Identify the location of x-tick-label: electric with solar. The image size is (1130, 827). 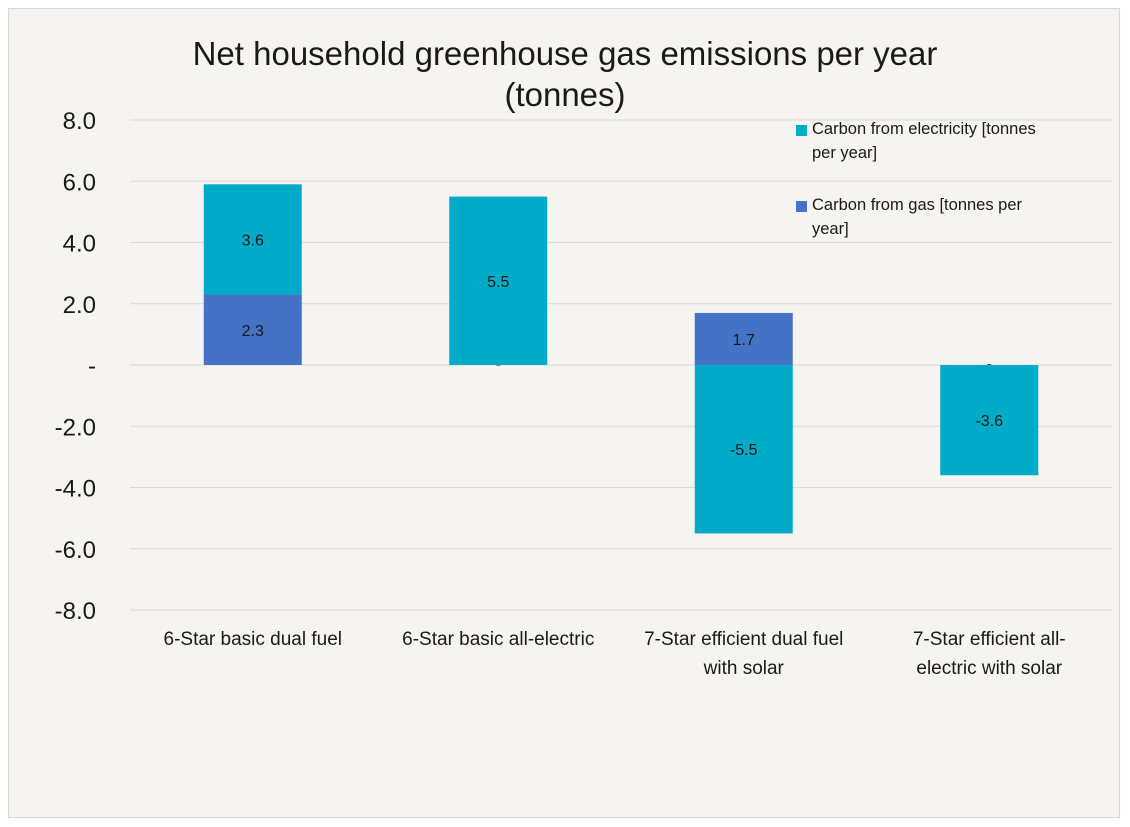
(989, 668).